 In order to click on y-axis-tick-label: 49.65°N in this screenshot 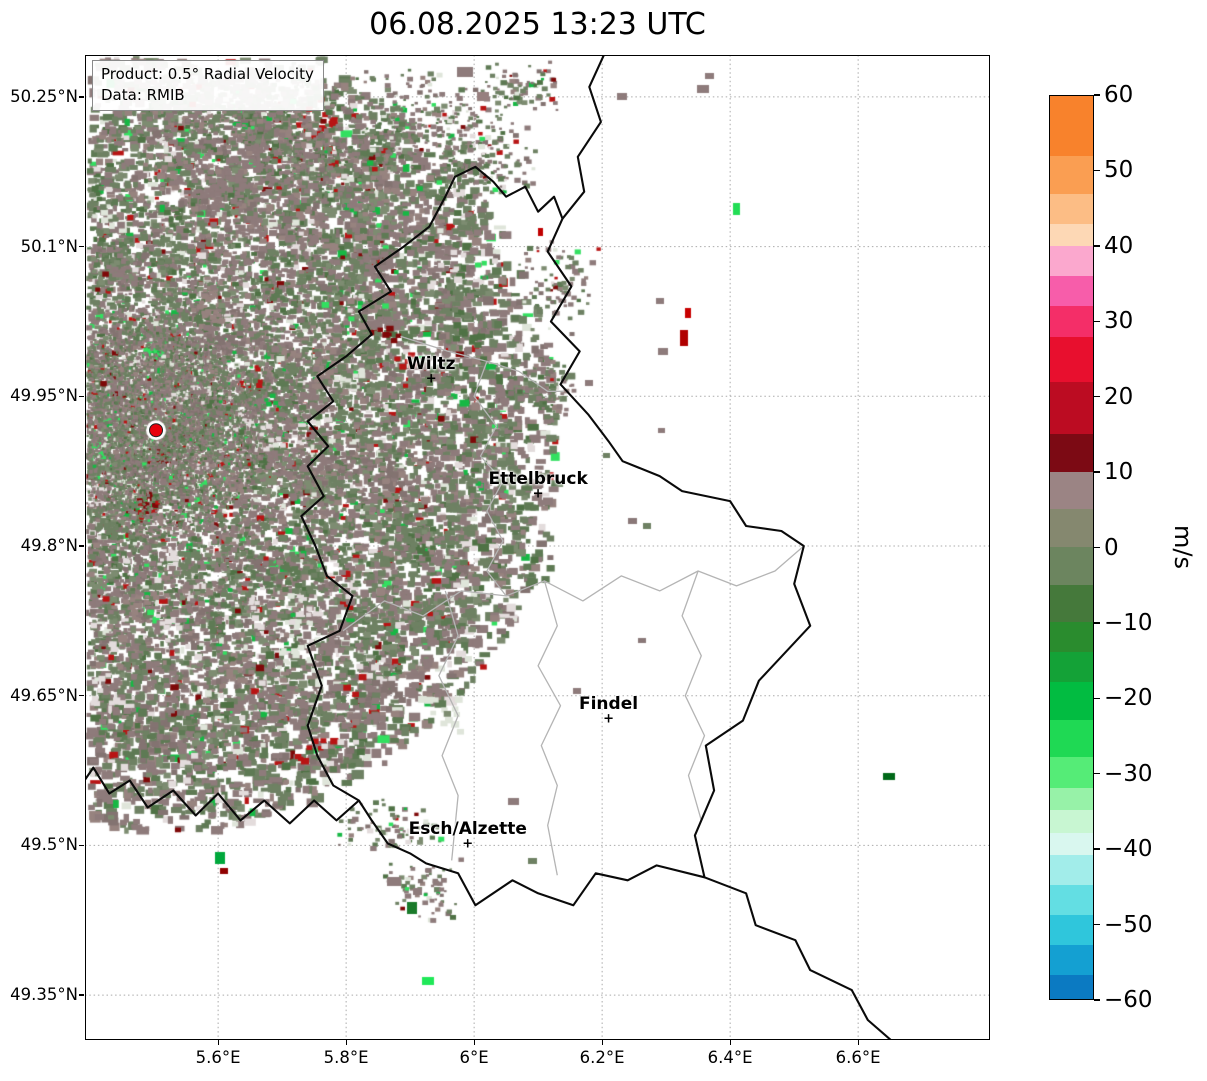, I will do `click(44, 695)`.